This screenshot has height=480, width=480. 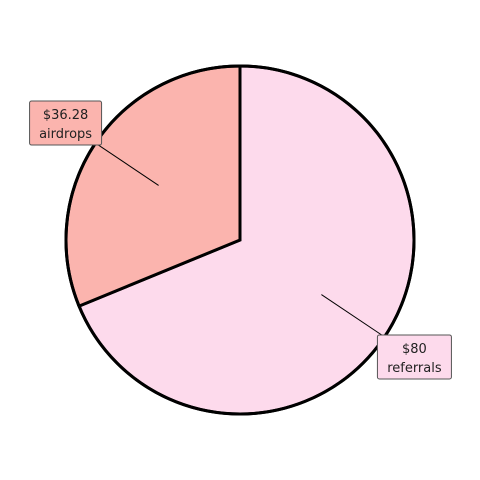 I want to click on slice-category-label: referrals, so click(x=414, y=368).